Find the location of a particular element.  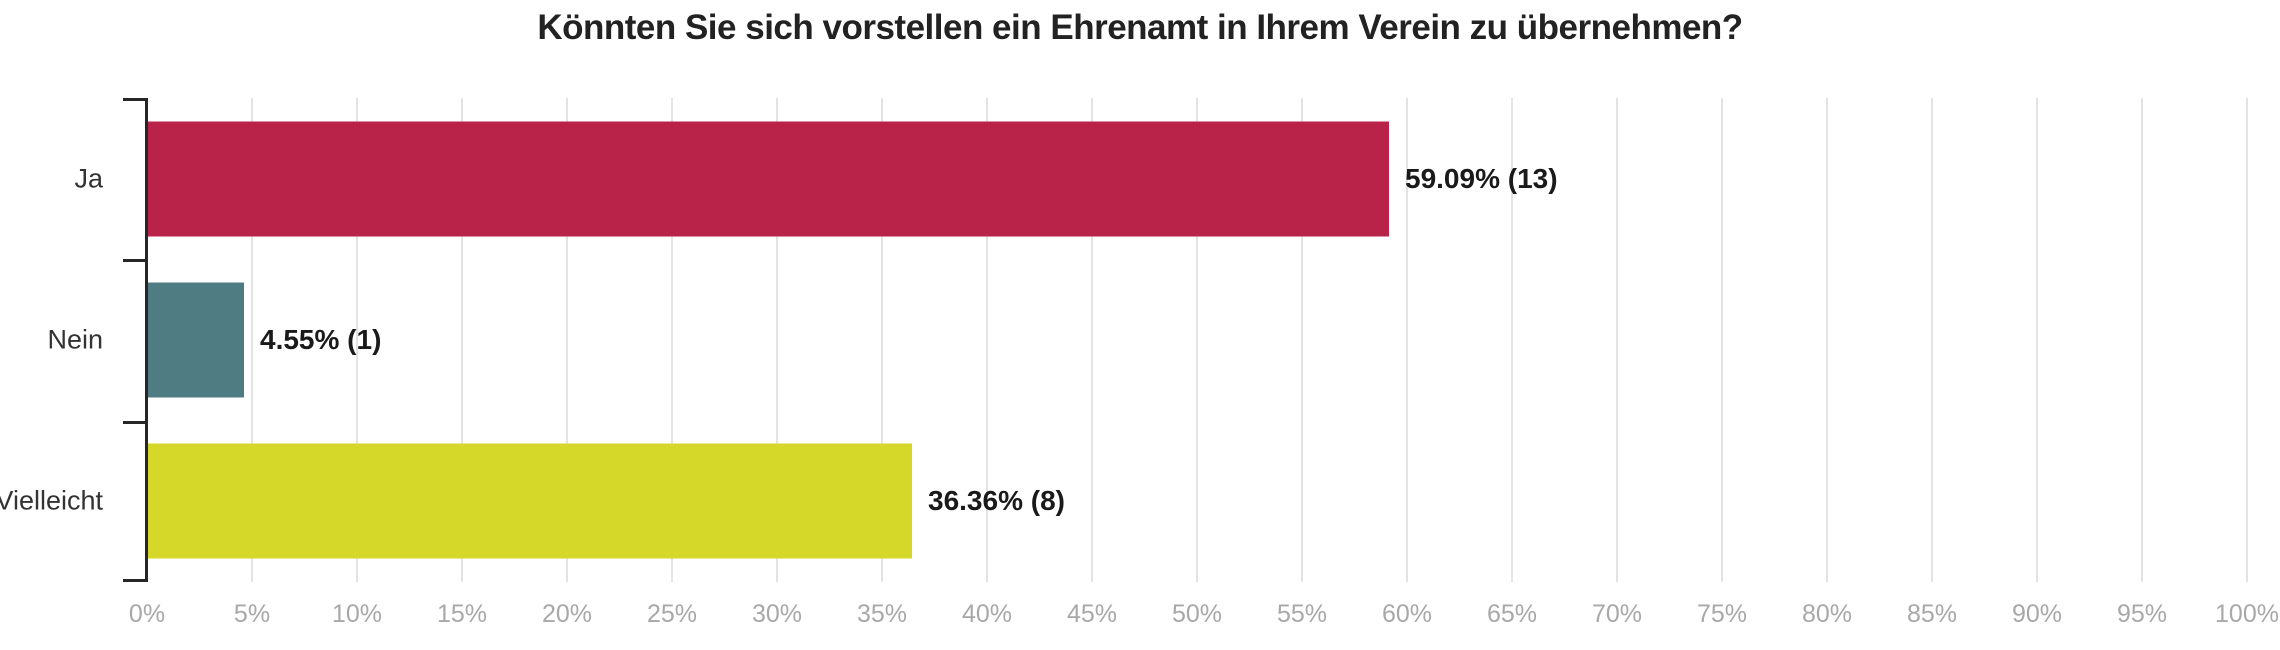

x-tick-label-20%: 20% is located at coordinates (567, 614).